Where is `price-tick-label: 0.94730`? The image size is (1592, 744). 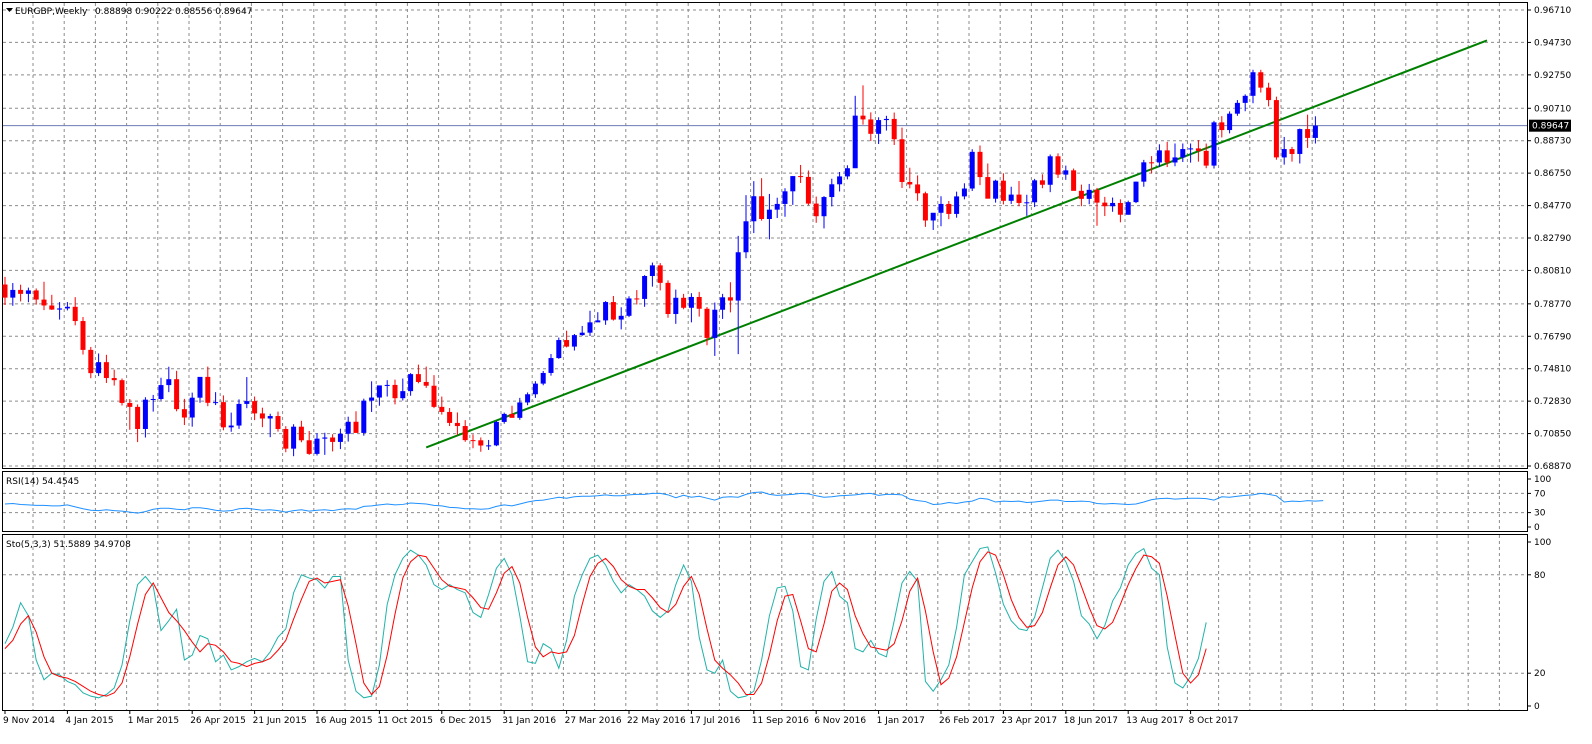
price-tick-label: 0.94730 is located at coordinates (1552, 43).